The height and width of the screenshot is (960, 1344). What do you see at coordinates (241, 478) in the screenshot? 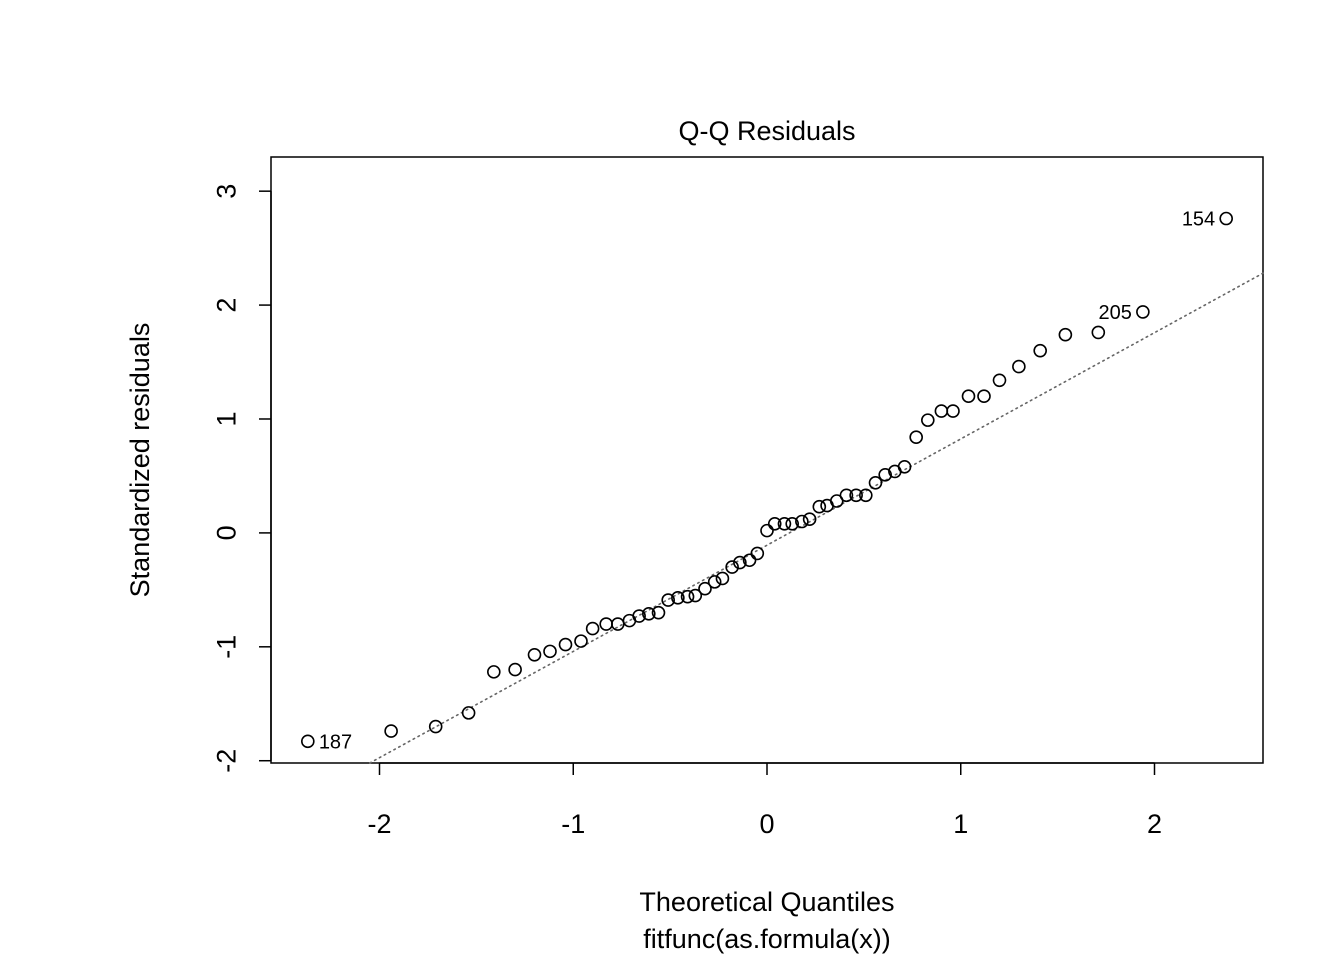
I see `y-axis: -2 -1 0 1 2 3` at bounding box center [241, 478].